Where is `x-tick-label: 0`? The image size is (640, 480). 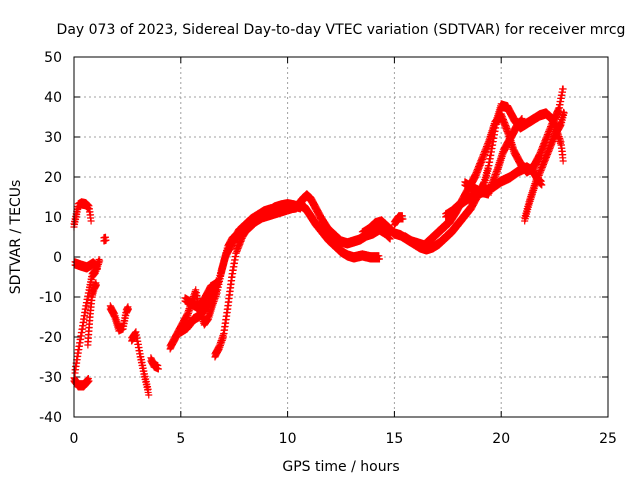 x-tick-label: 0 is located at coordinates (74, 439).